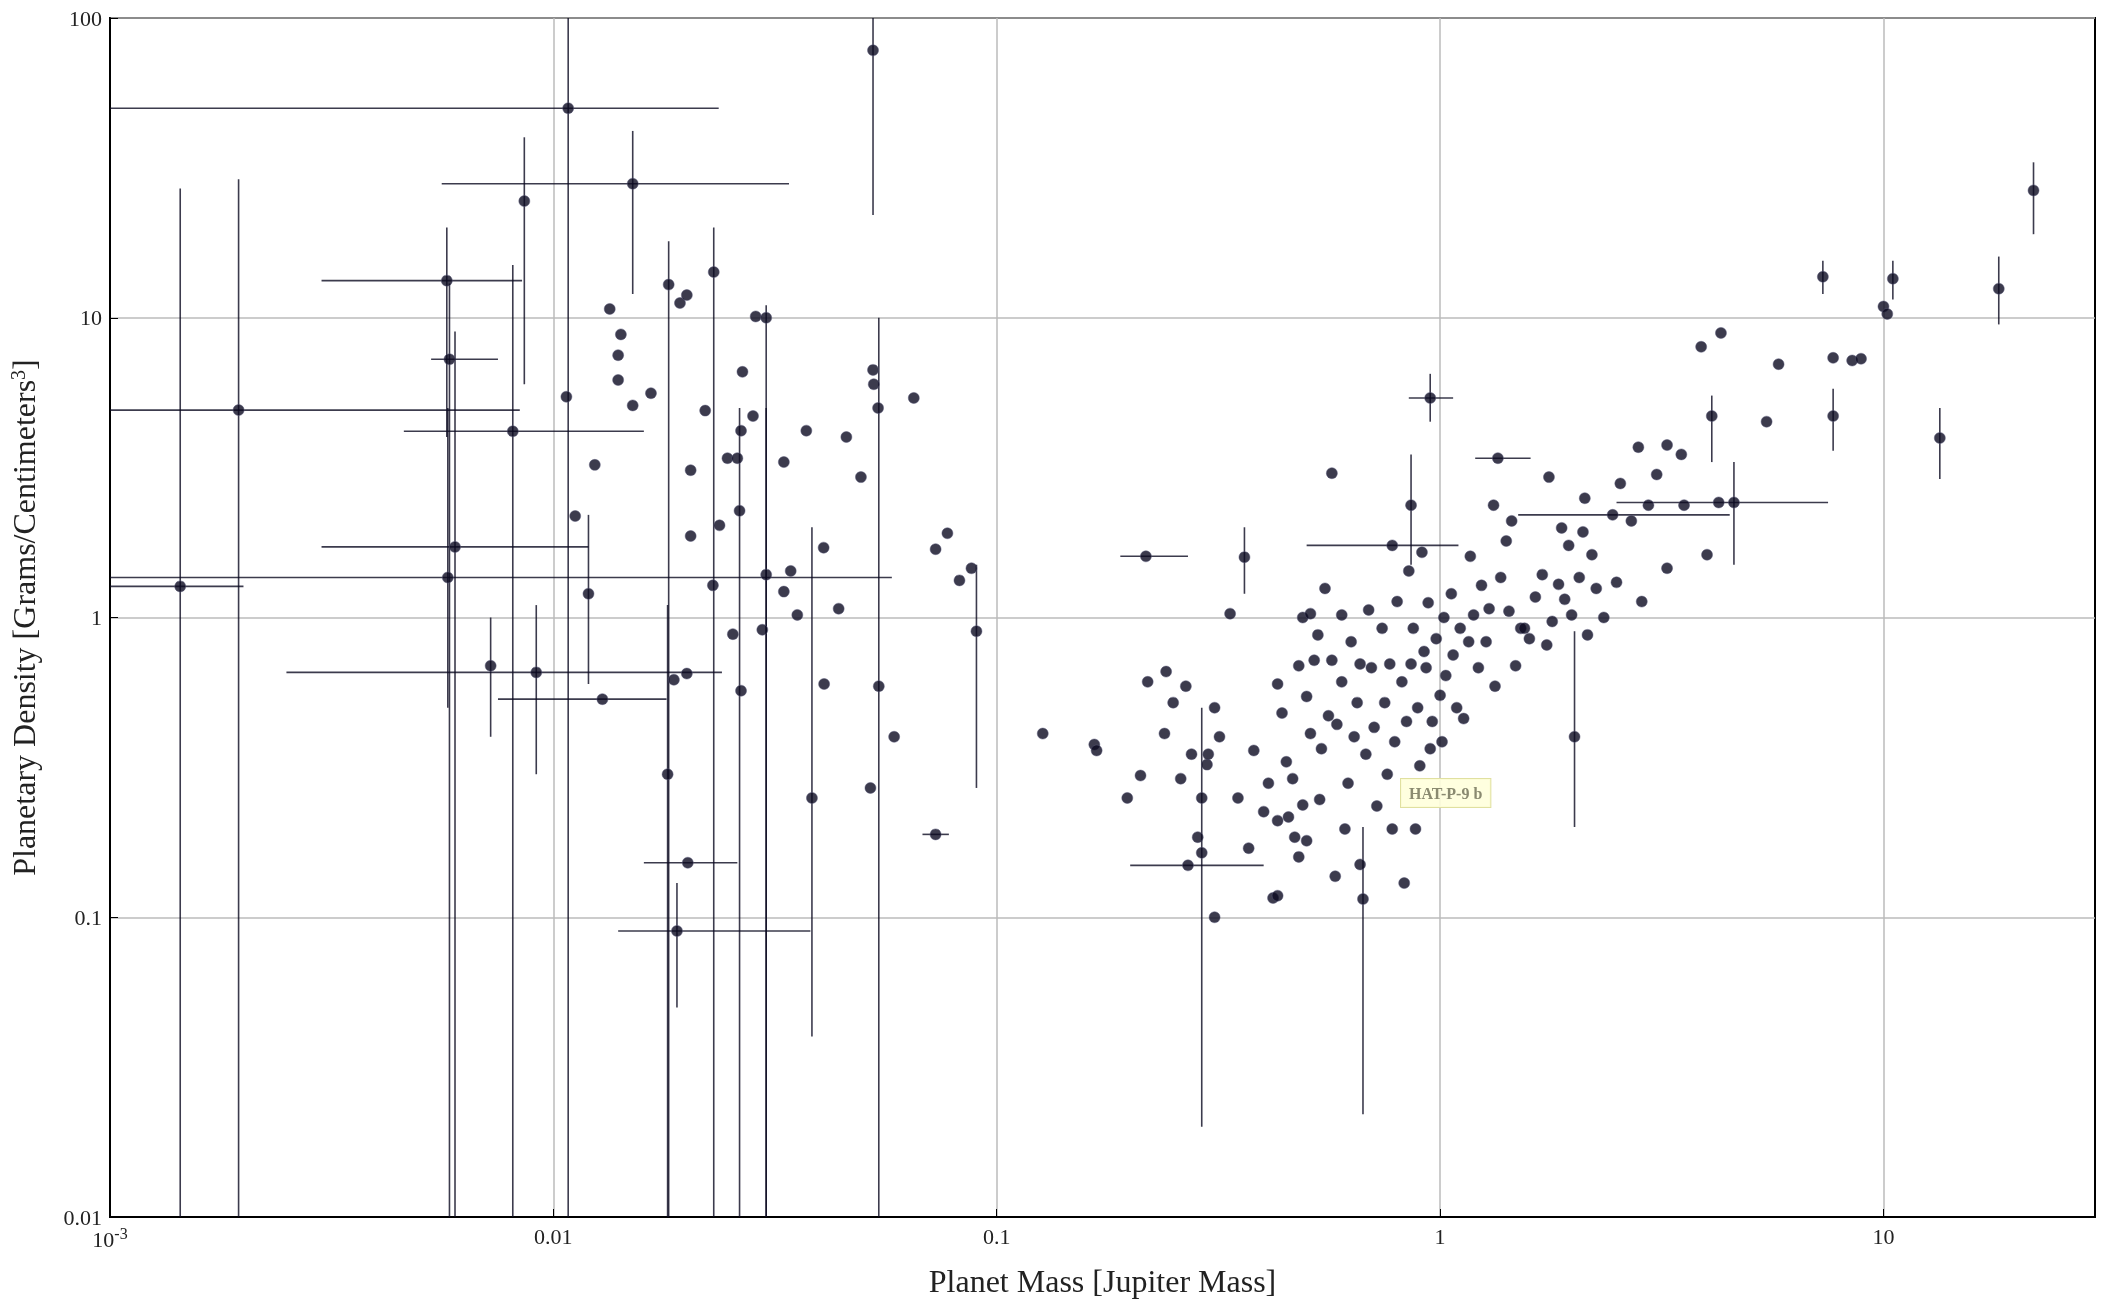  What do you see at coordinates (96, 617) in the screenshot?
I see `y-tick-label: 1` at bounding box center [96, 617].